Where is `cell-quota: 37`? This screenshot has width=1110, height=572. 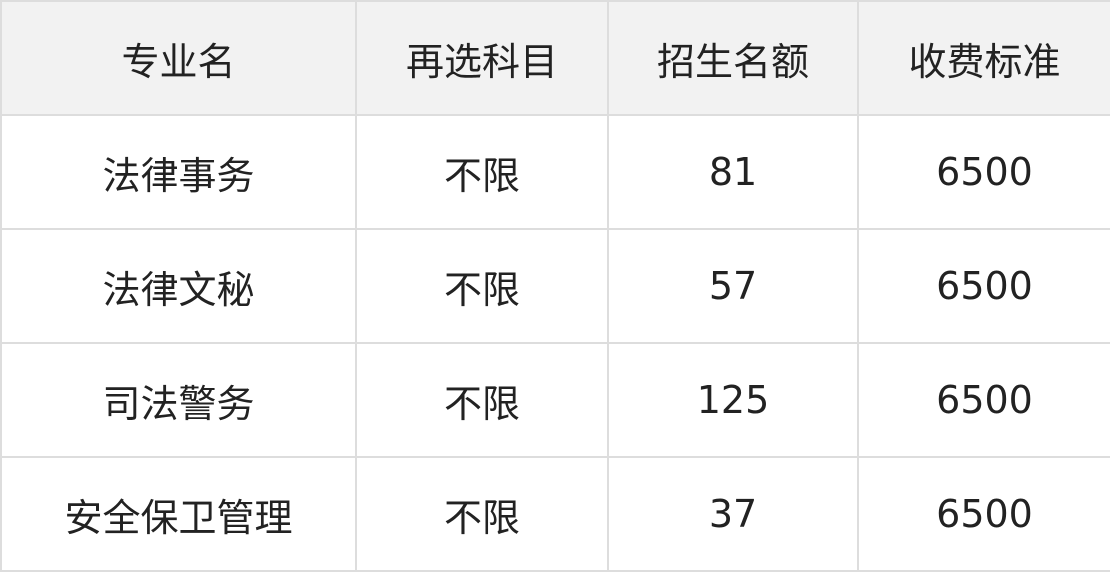 cell-quota: 37 is located at coordinates (733, 514).